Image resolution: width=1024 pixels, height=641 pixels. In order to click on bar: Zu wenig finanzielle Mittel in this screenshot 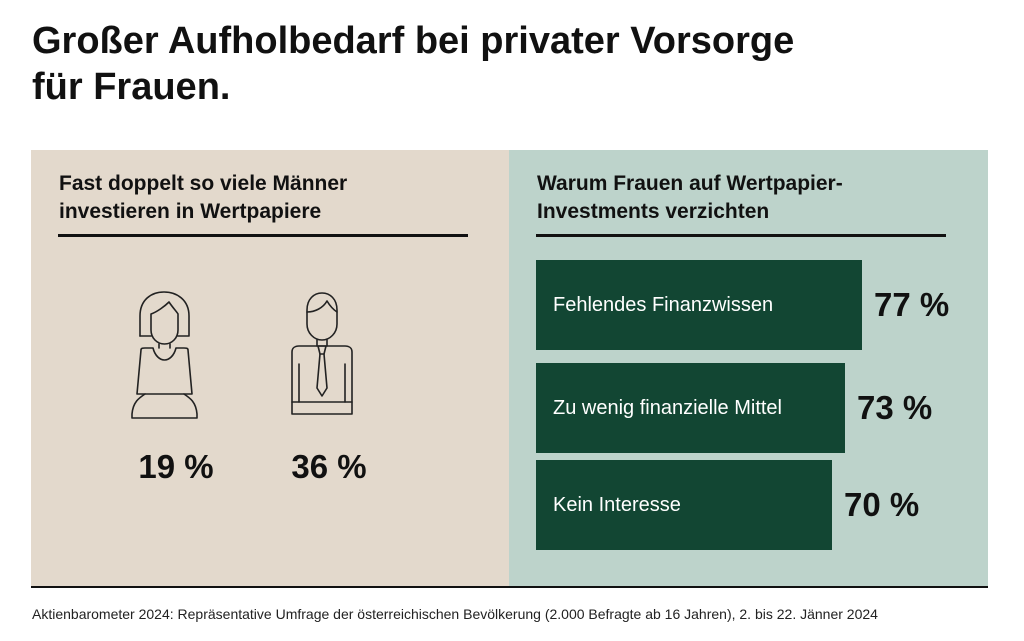, I will do `click(690, 408)`.